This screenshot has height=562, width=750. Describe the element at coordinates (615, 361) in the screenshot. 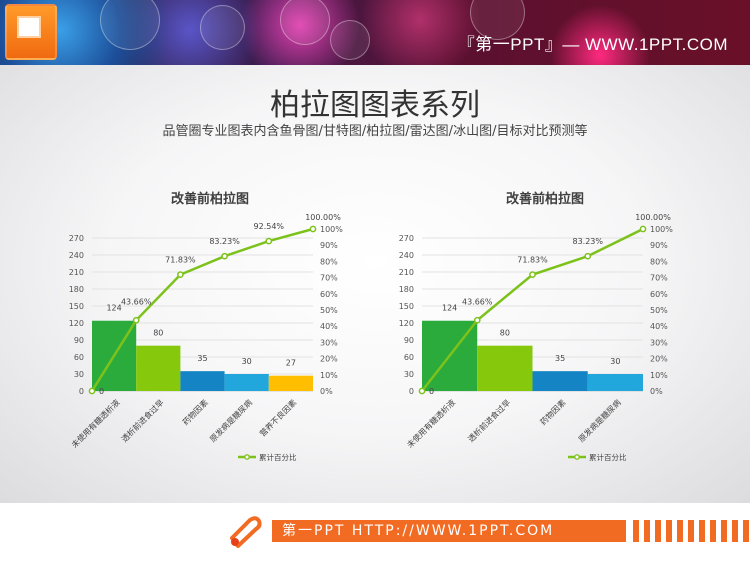

I see `bar-value-label: 30` at that location.